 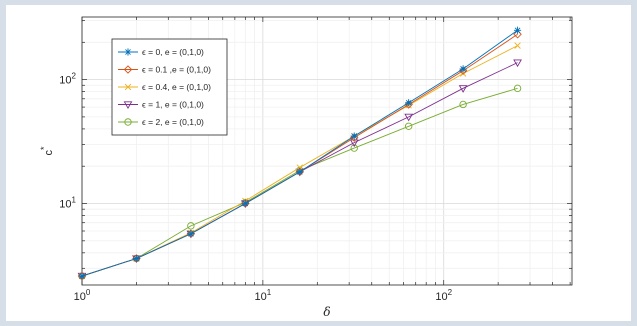 I want to click on x-axis-title: δ, so click(x=326, y=312).